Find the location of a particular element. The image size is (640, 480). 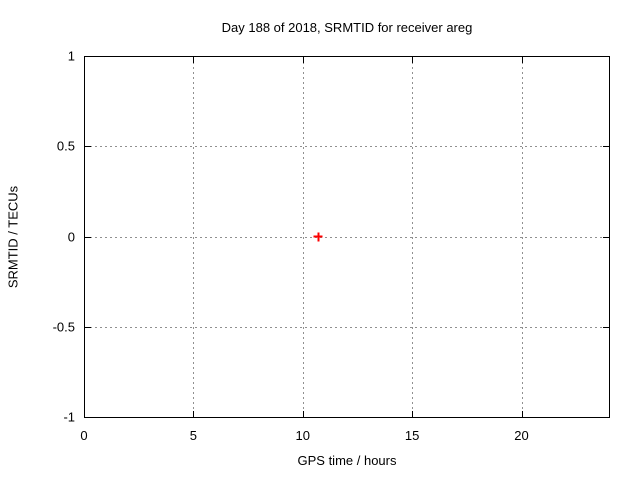

x-axis-label: GPS time / hours is located at coordinates (347, 460).